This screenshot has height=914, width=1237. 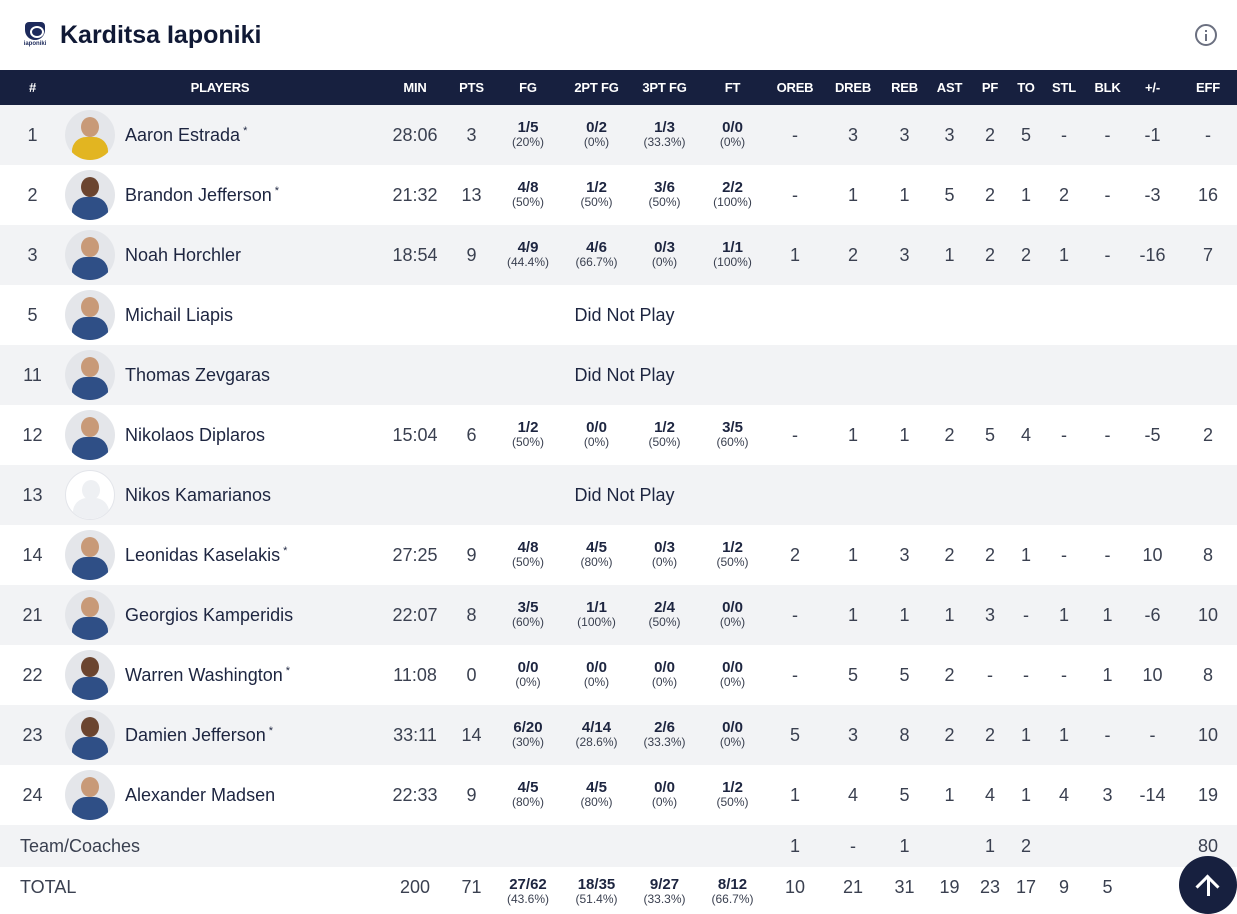 I want to click on shooting-cell: 1/1 (100%), so click(x=732, y=255).